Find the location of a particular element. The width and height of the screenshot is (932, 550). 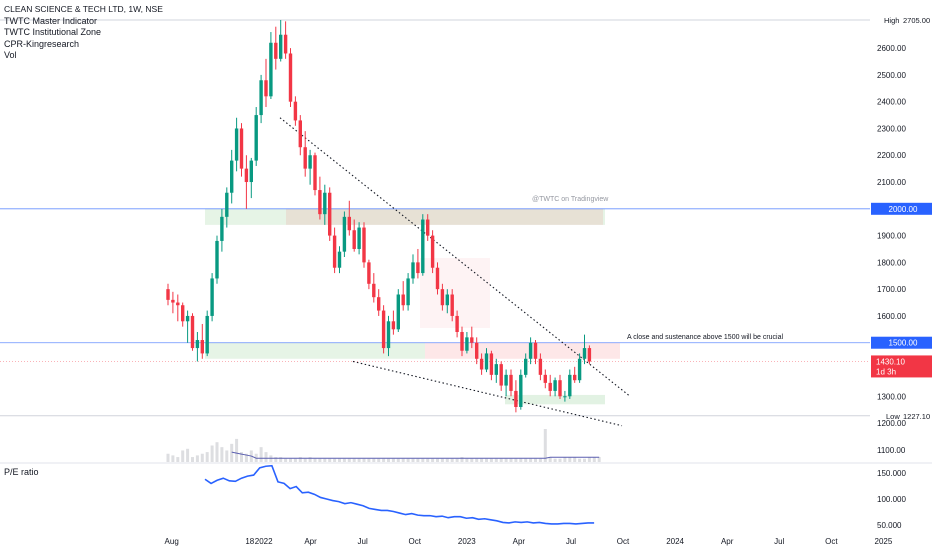

time-axis-label: Apr is located at coordinates (727, 541).